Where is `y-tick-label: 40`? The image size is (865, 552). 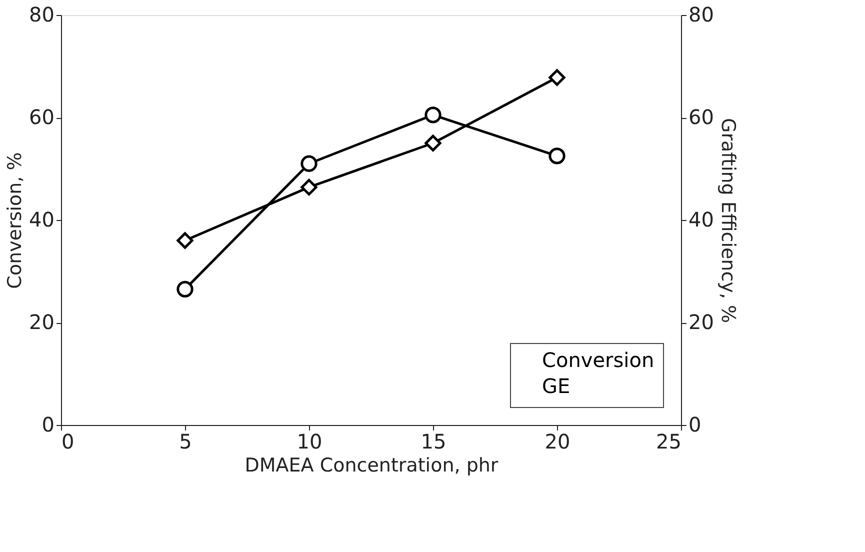
y-tick-label: 40 is located at coordinates (41, 220).